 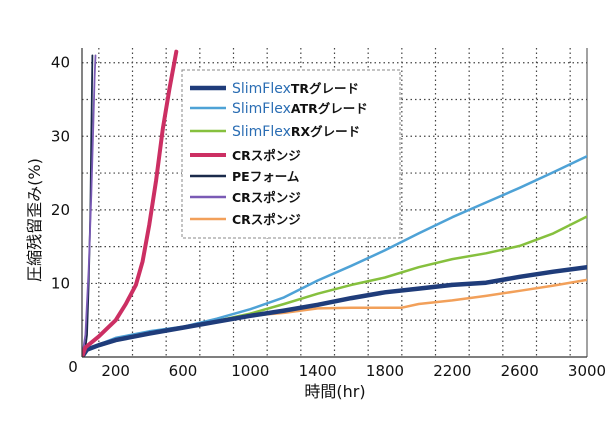 I want to click on x-tick-label: 600, so click(x=183, y=371).